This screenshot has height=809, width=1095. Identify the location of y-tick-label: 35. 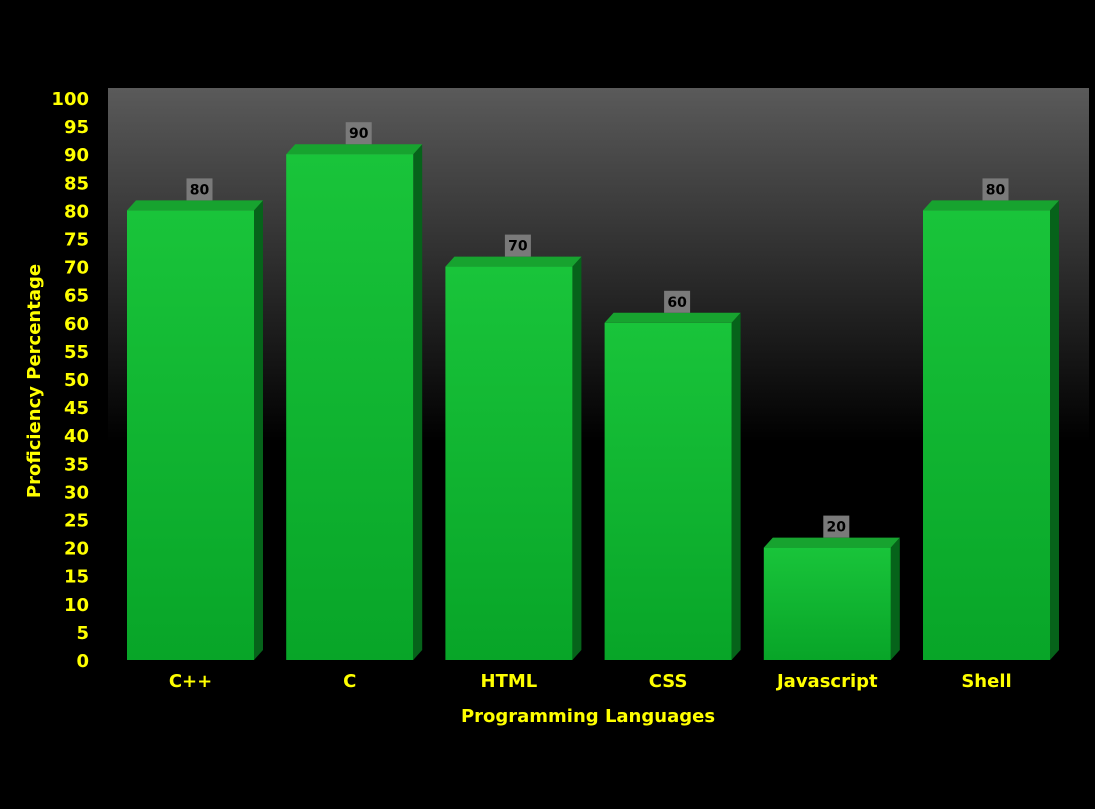
(76, 464).